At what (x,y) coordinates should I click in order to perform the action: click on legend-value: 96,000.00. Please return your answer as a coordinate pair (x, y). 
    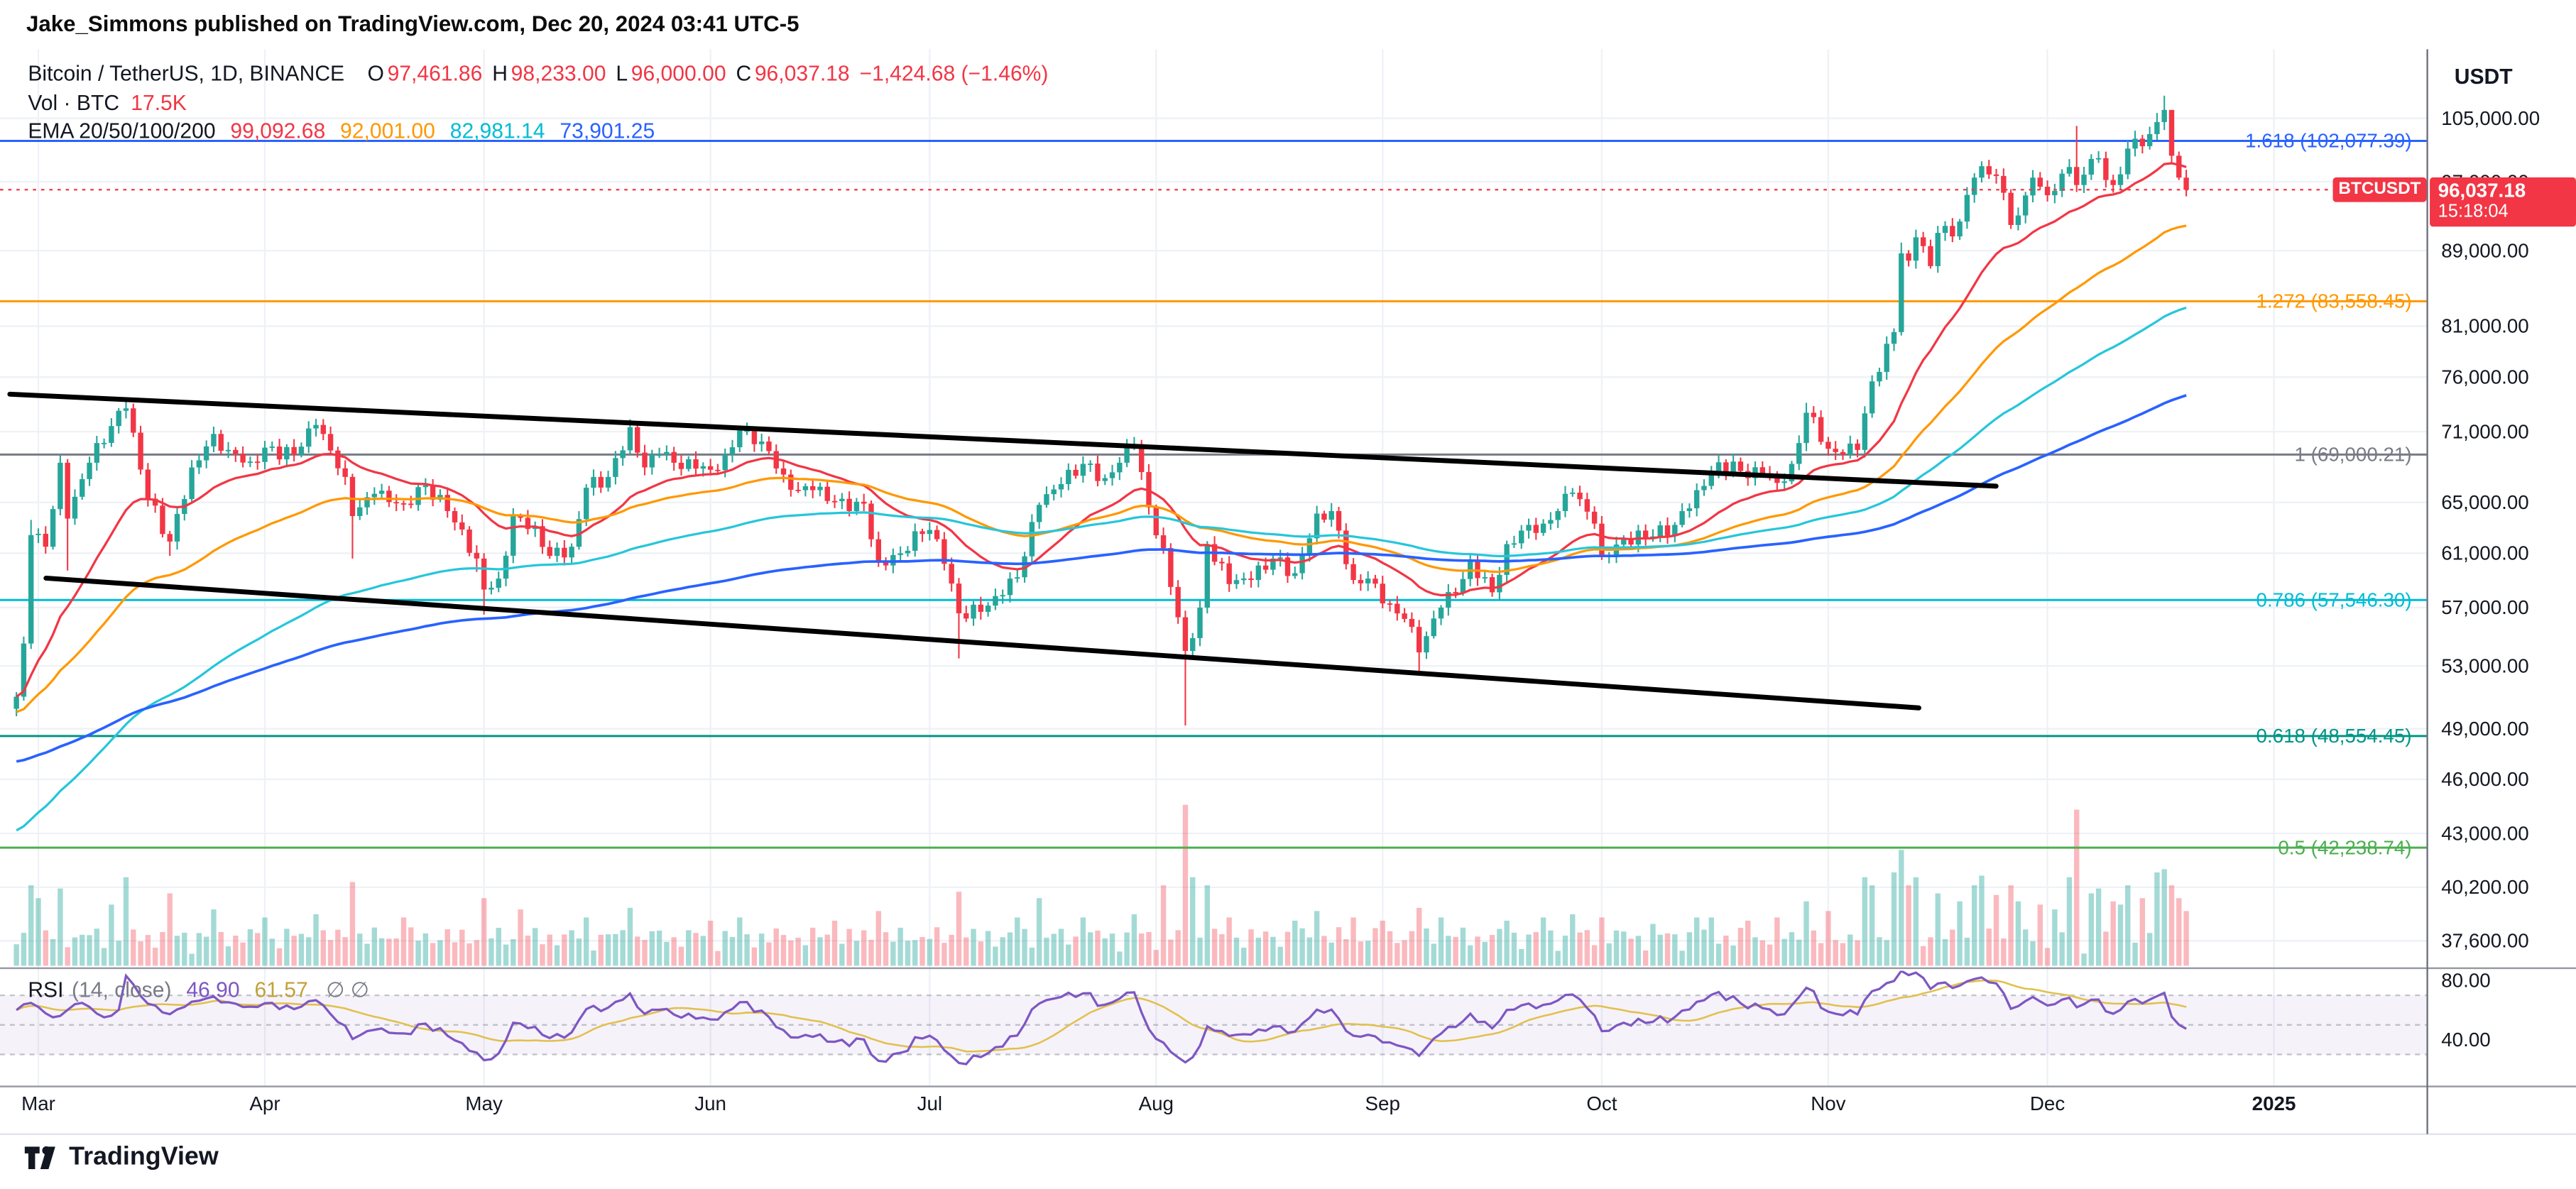
    Looking at the image, I should click on (678, 73).